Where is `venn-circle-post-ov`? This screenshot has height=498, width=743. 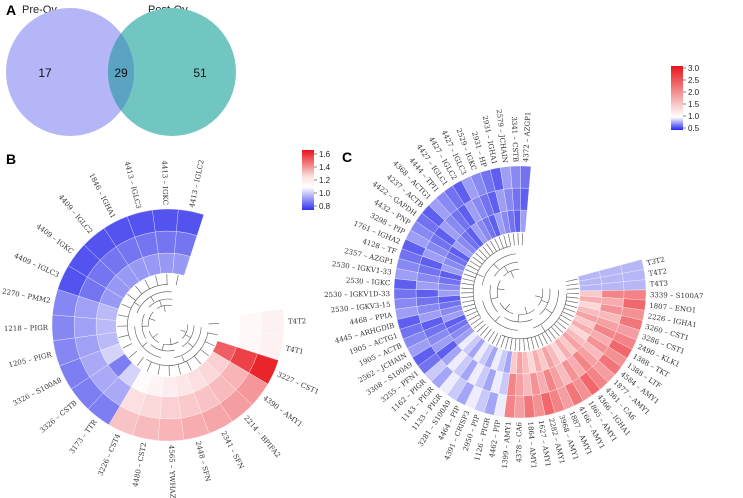
venn-circle-post-ov is located at coordinates (172, 72).